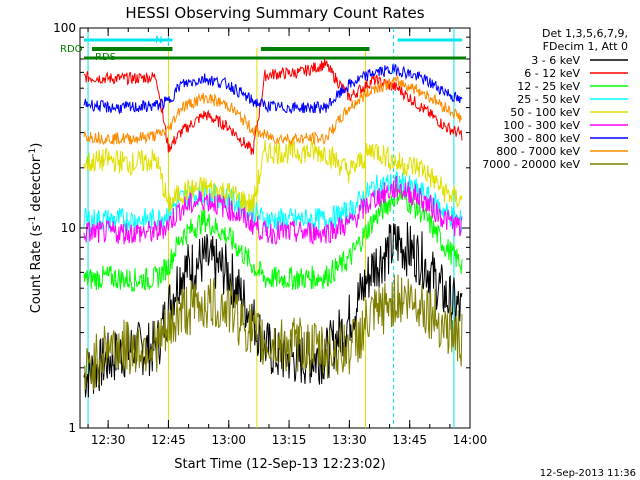  What do you see at coordinates (289, 440) in the screenshot?
I see `x-tick-label: 13:15` at bounding box center [289, 440].